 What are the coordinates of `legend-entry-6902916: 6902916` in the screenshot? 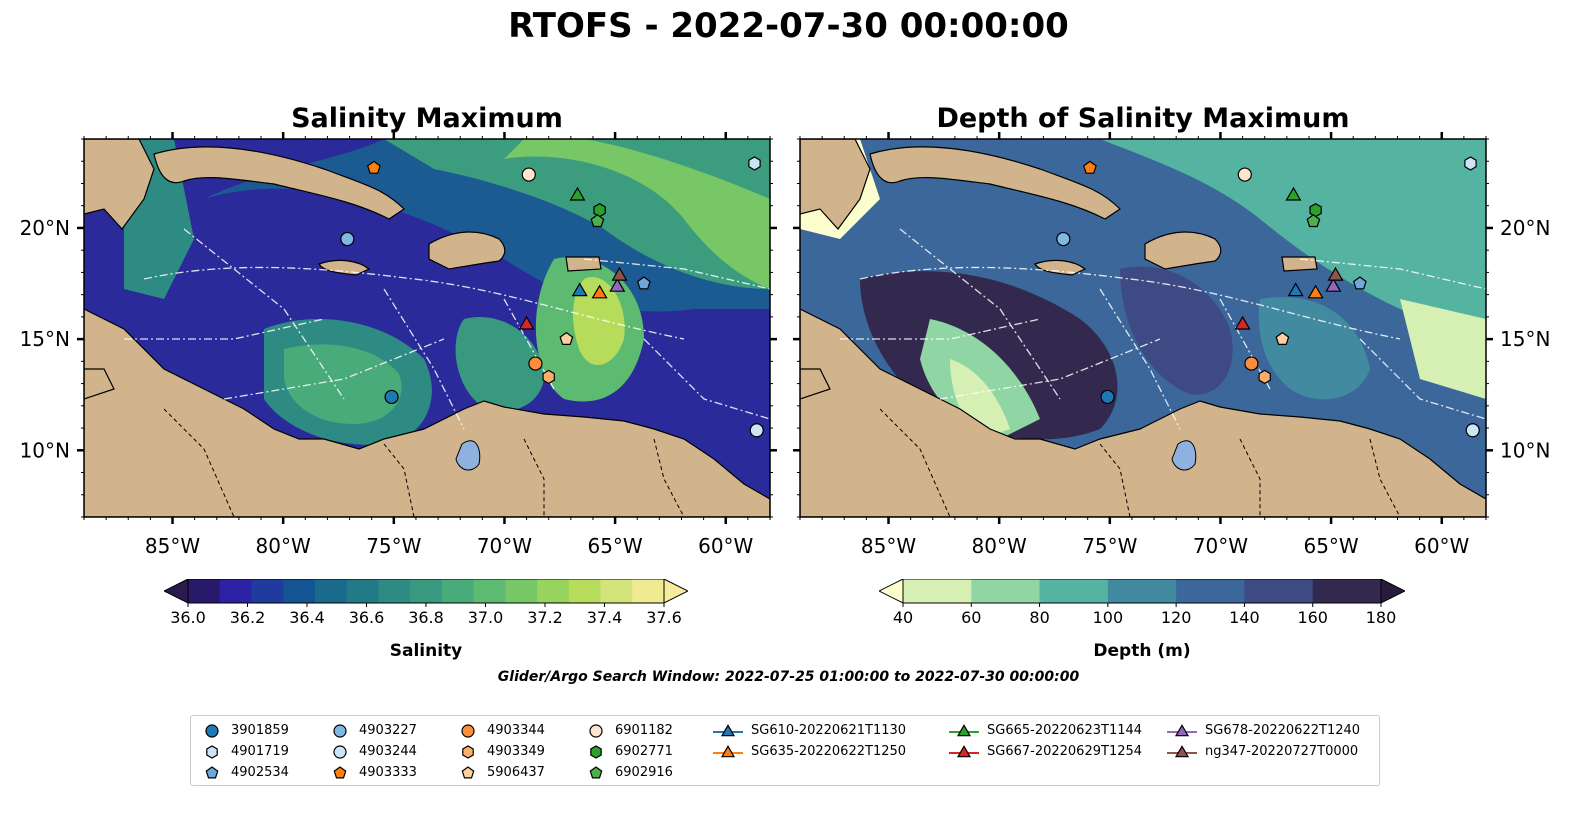 It's located at (629, 773).